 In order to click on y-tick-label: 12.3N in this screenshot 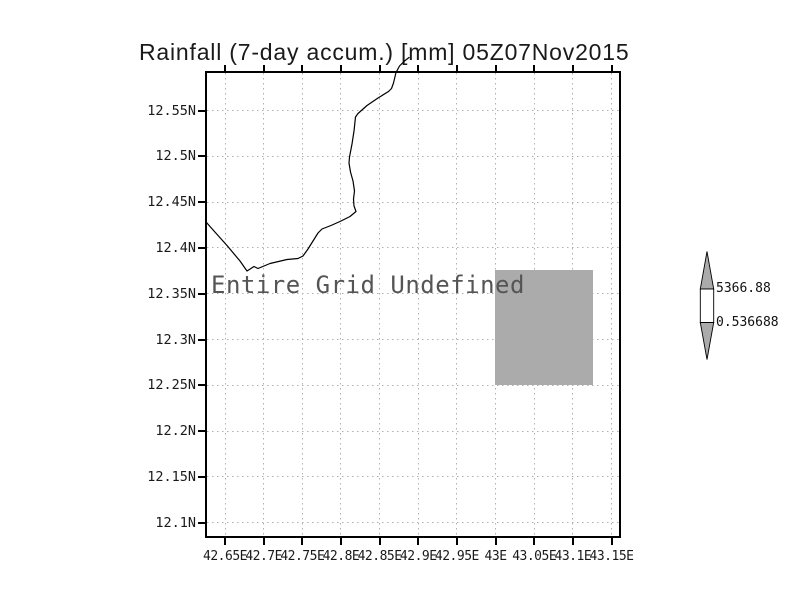, I will do `click(175, 339)`.